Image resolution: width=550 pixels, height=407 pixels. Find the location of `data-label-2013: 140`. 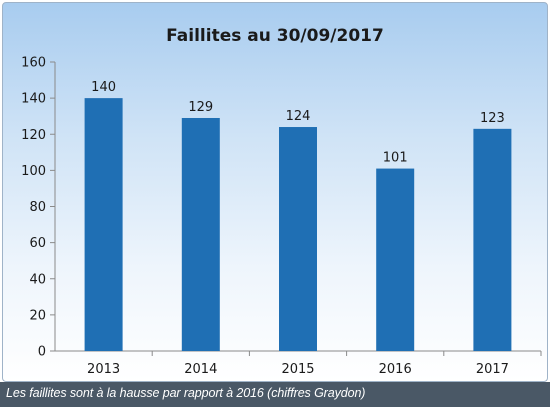

data-label-2013: 140 is located at coordinates (103, 87).